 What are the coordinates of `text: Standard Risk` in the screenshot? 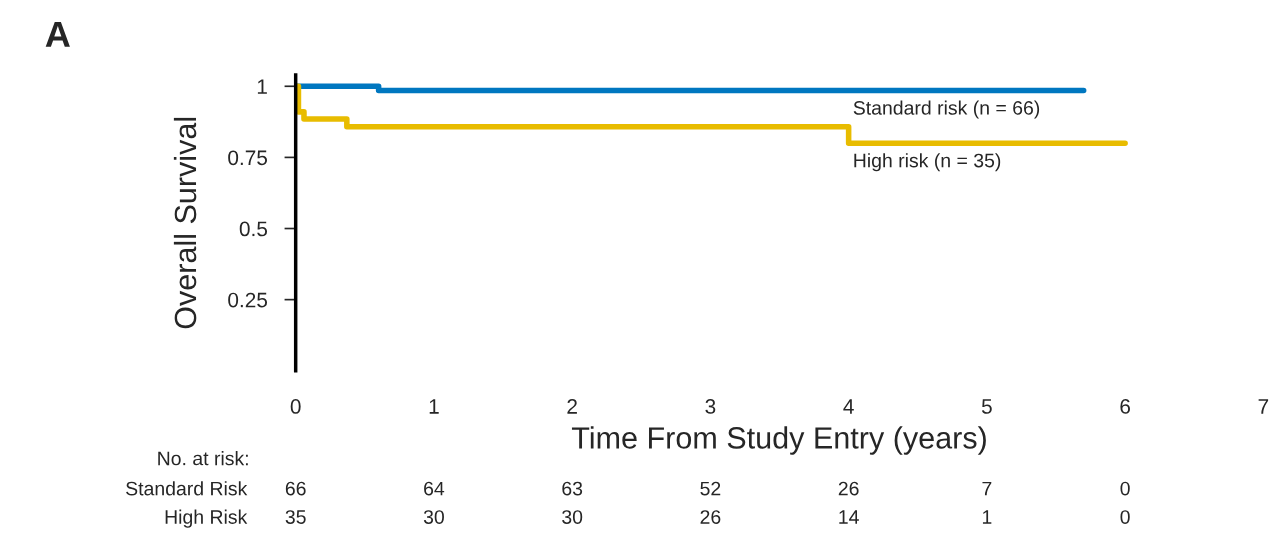 It's located at (187, 488).